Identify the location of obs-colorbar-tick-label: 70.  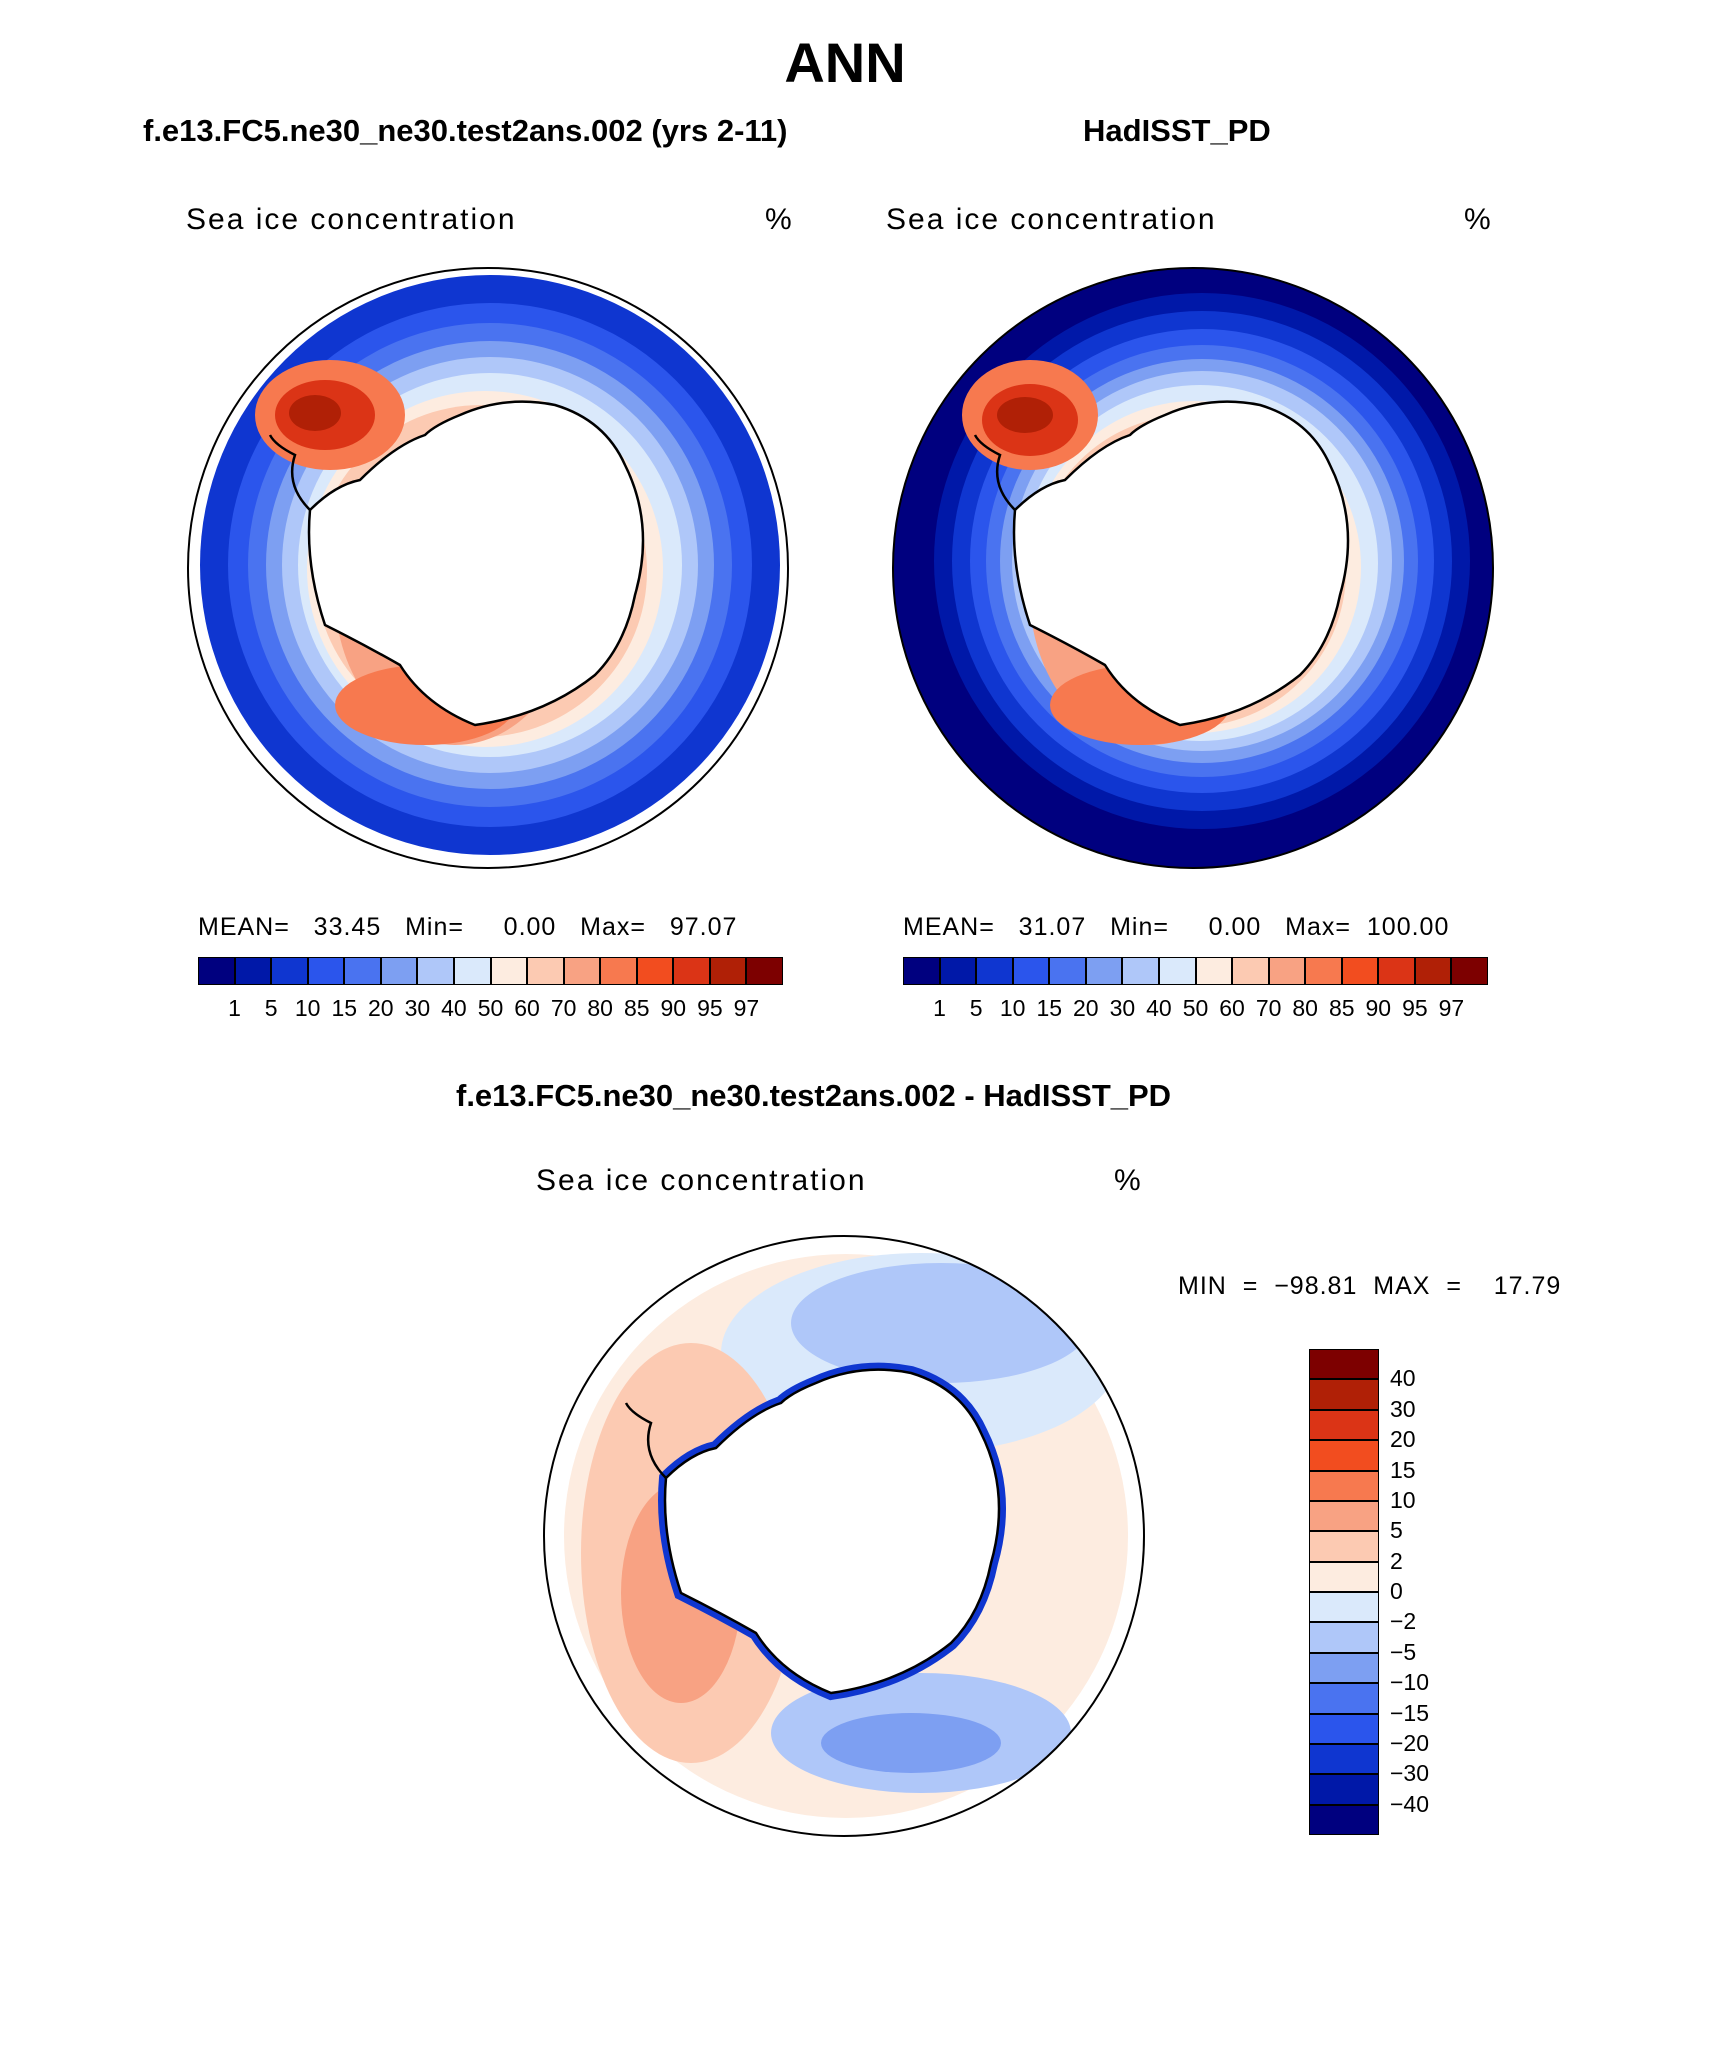
(1268, 1008).